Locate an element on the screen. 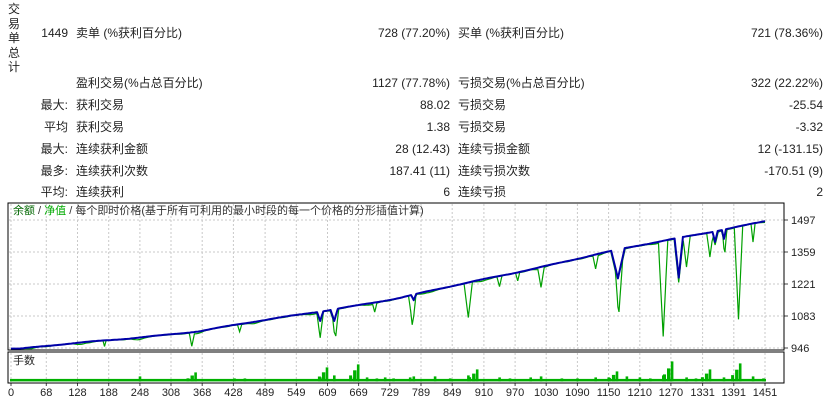  legend-method: 每个即时价格(基于所有可利用的最小时段的每一个价格的分形插值计算) is located at coordinates (249, 210).